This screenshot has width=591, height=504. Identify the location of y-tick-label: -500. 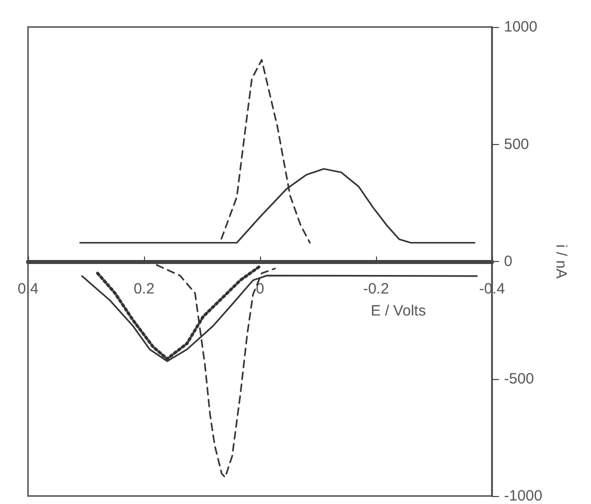
(519, 379).